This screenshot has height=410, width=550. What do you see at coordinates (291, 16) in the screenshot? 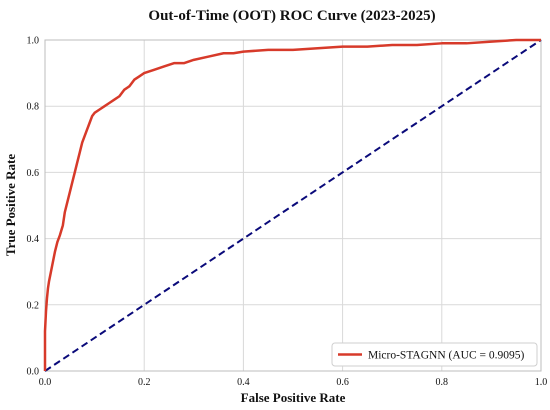
I see `chart-title: Out-of-Time (OOT) ROC Curve (2023-2025)` at bounding box center [291, 16].